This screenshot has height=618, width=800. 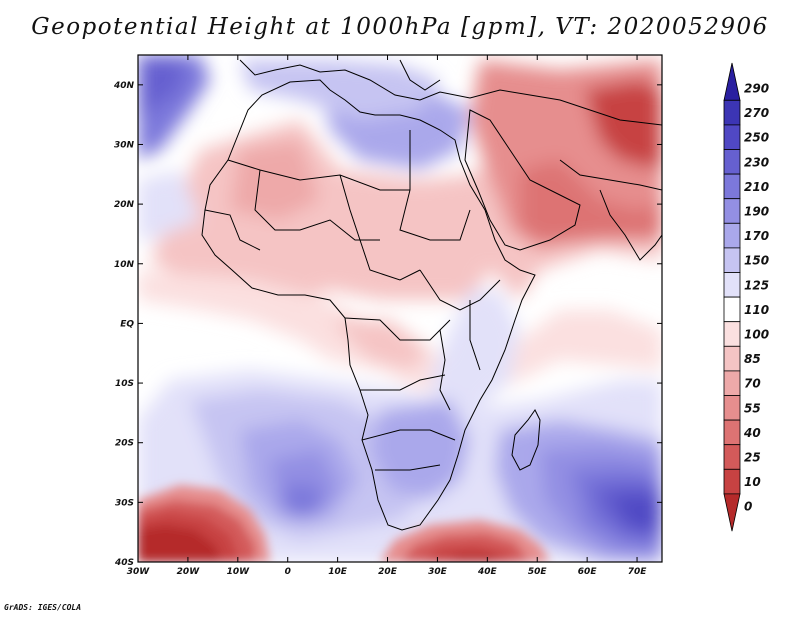 I want to click on y-tick-label: 20S, so click(x=124, y=444).